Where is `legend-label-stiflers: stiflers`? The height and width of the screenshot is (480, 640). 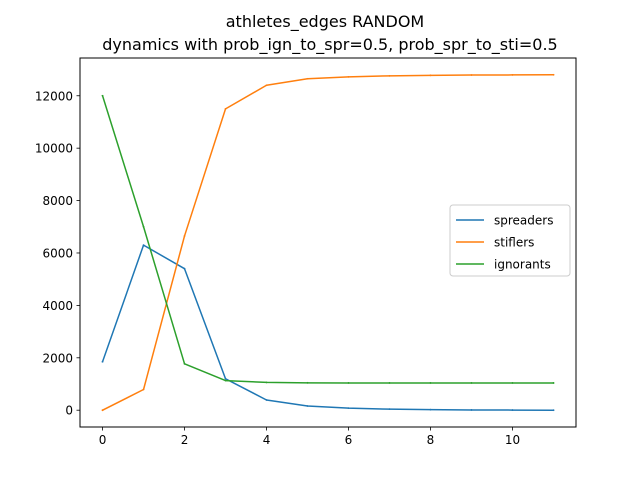
legend-label-stiflers: stiflers is located at coordinates (514, 243).